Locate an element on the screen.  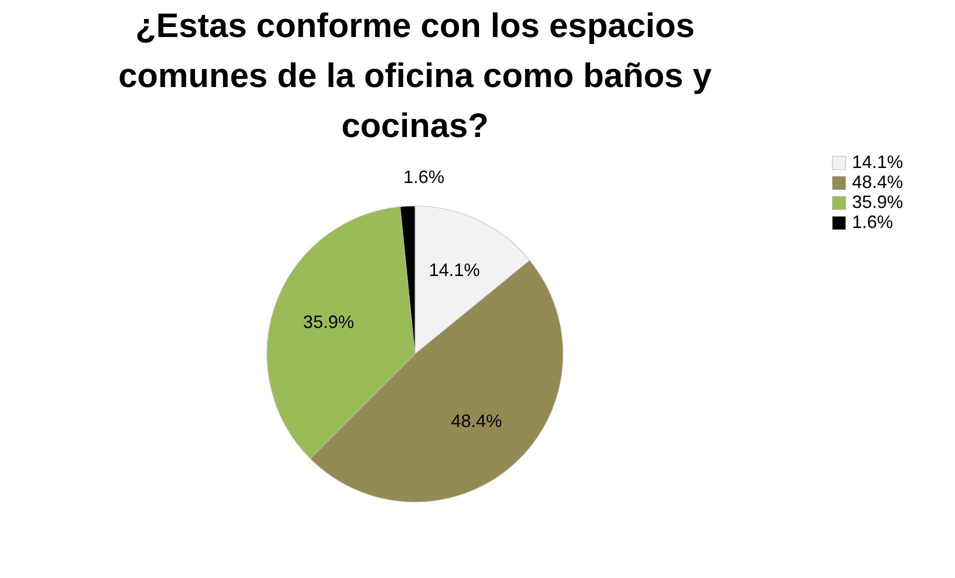
legend-label: 1.6% is located at coordinates (873, 222).